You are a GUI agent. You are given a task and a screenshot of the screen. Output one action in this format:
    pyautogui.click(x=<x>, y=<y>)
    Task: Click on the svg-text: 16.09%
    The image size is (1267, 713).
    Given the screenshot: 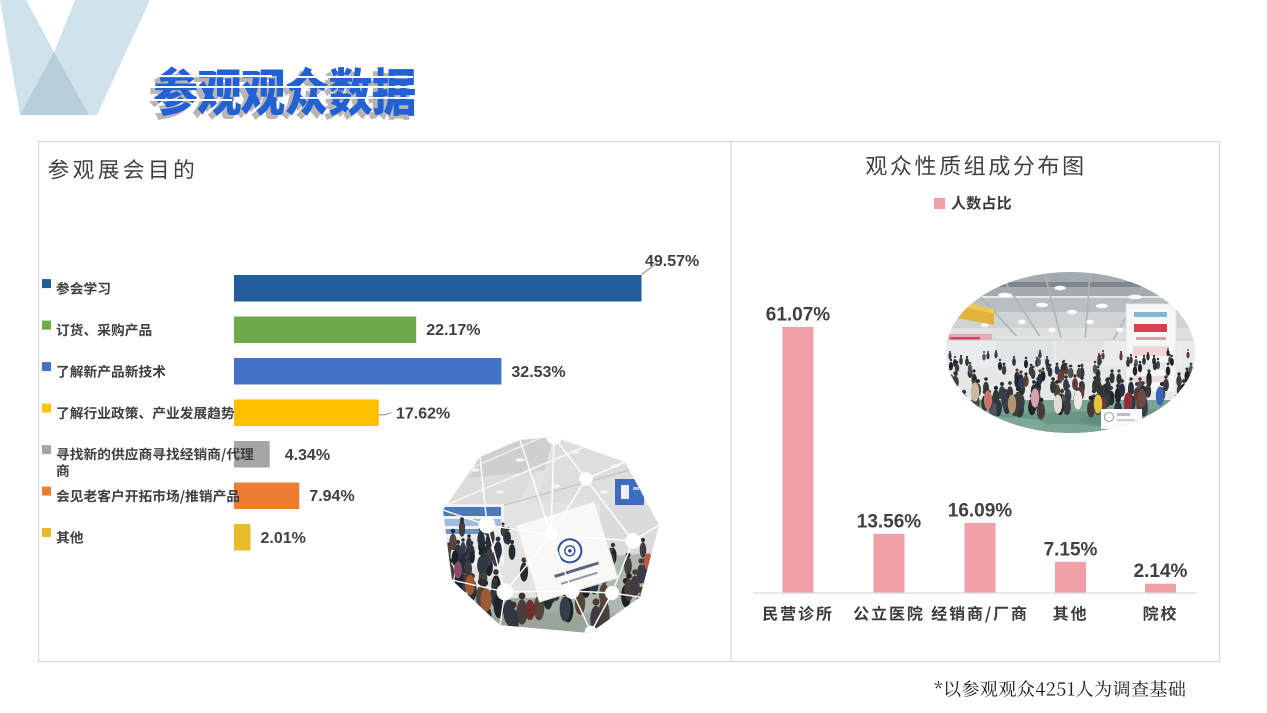 What is the action you would take?
    pyautogui.click(x=980, y=510)
    